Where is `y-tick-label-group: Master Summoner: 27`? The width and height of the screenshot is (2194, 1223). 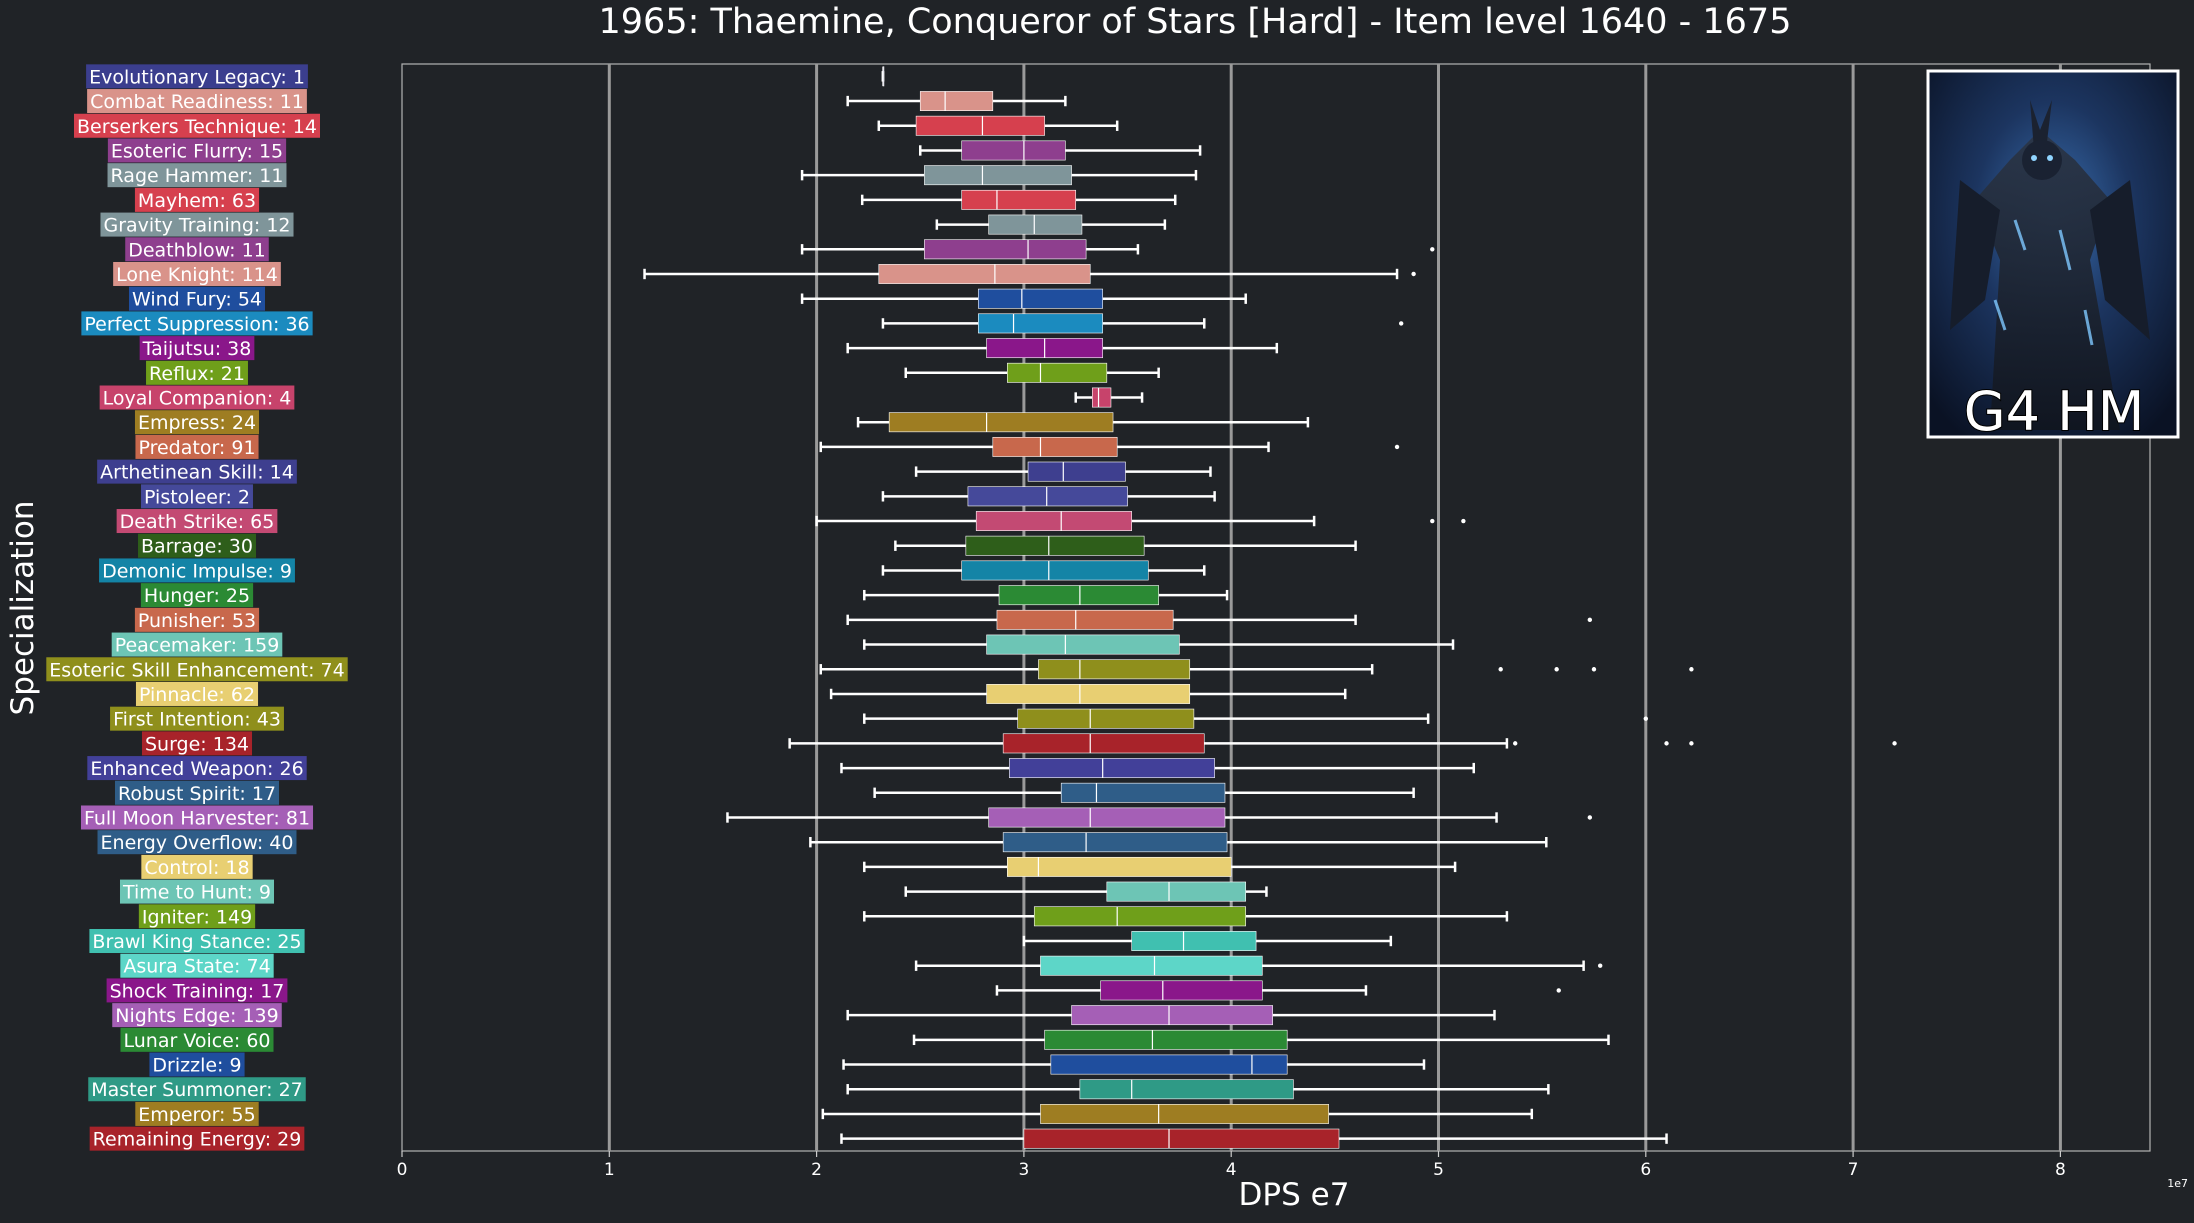
y-tick-label-group: Master Summoner: 27 is located at coordinates (197, 1089).